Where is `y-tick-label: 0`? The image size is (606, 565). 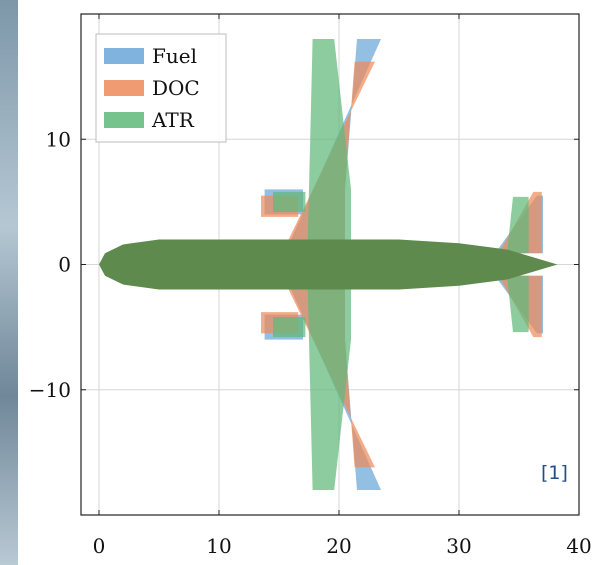
y-tick-label: 0 is located at coordinates (64, 265).